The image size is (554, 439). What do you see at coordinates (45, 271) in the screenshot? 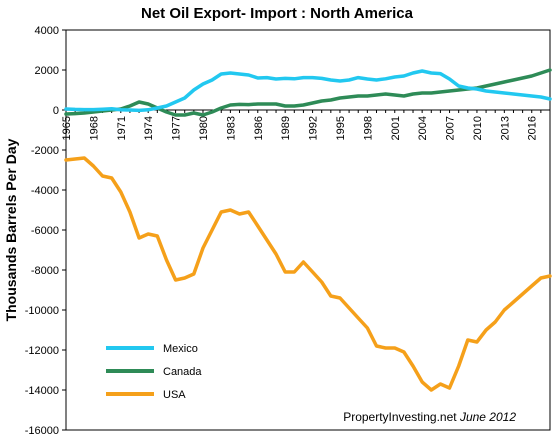
I see `y-tick-label: -8000` at bounding box center [45, 271].